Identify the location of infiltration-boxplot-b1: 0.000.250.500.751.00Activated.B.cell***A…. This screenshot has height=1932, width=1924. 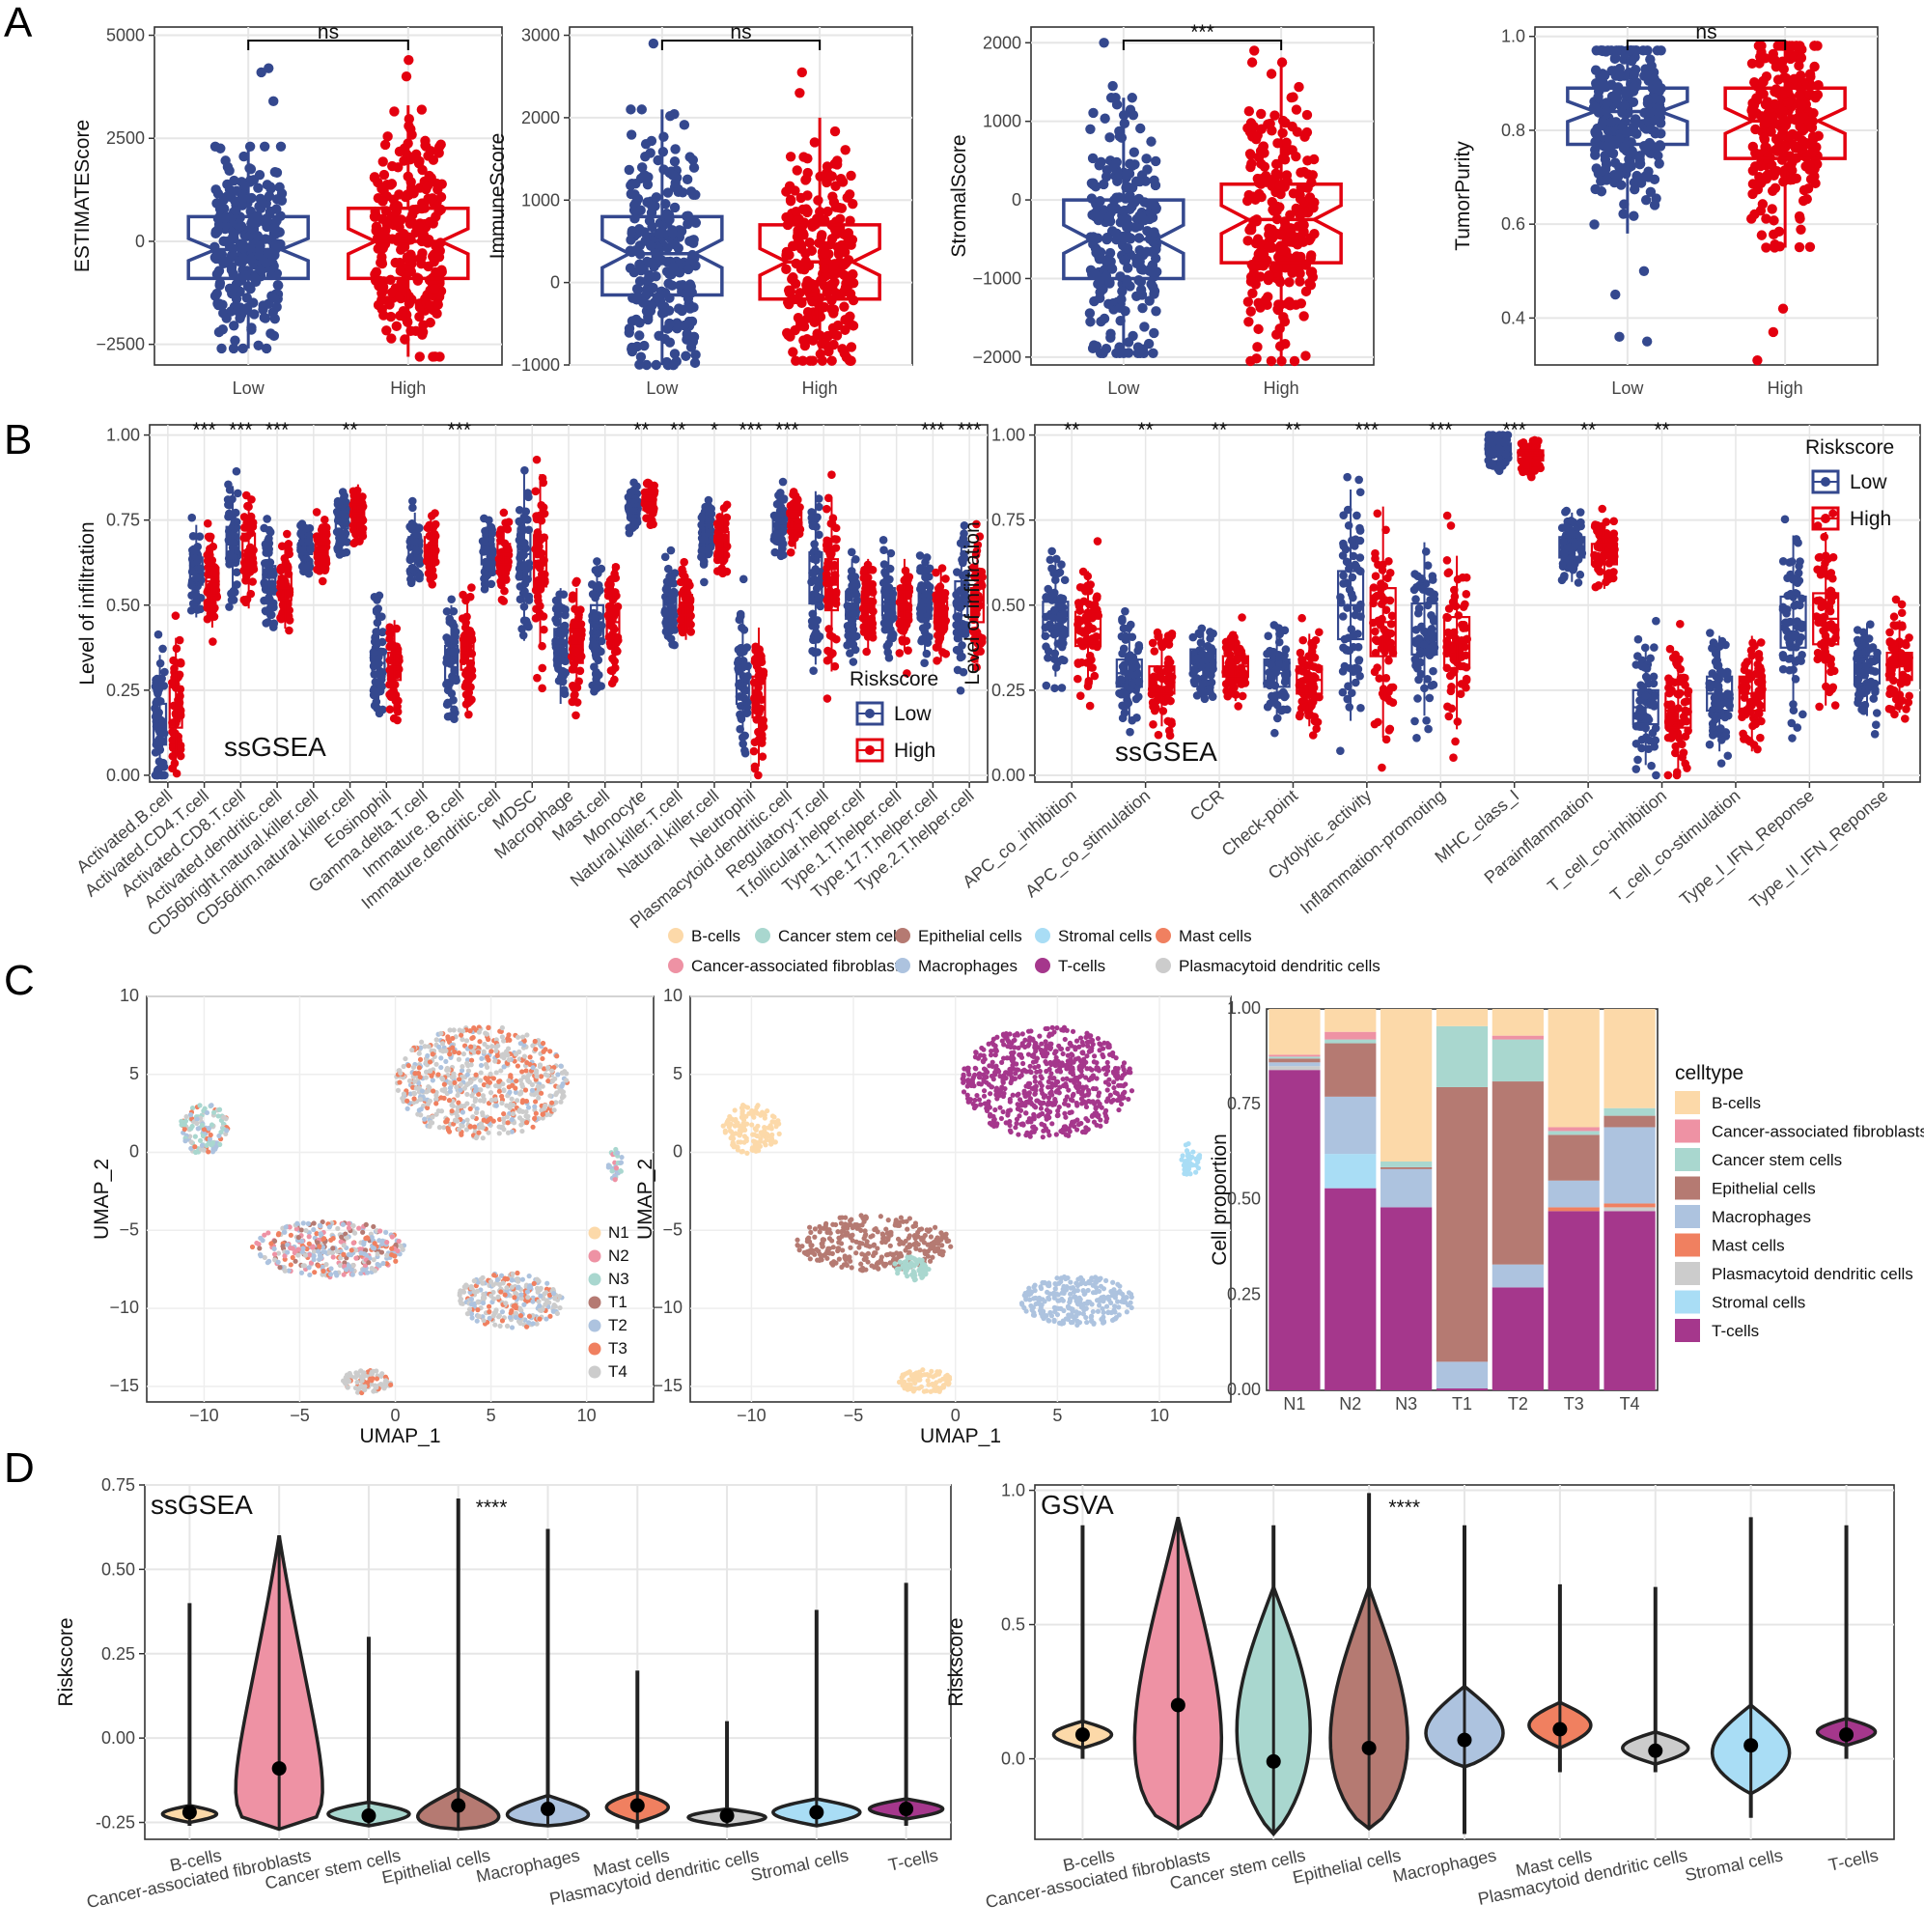
(530, 679).